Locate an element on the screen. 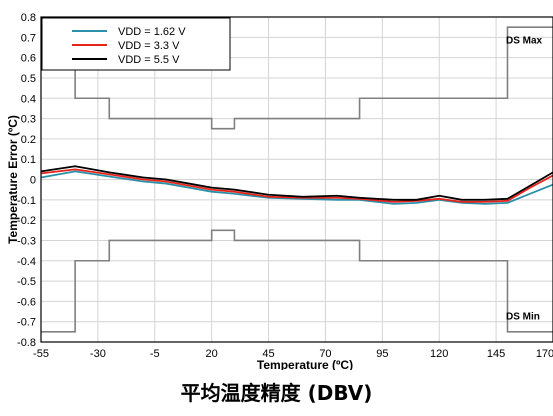 Image resolution: width=553 pixels, height=416 pixels. y-tick-label: 0 is located at coordinates (33, 181).